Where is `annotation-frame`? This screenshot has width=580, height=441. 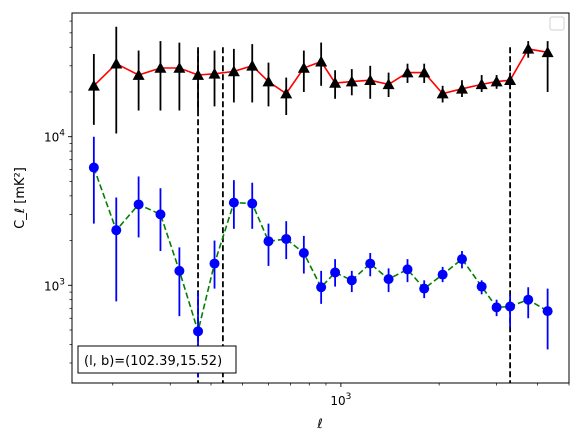 annotation-frame is located at coordinates (157, 359).